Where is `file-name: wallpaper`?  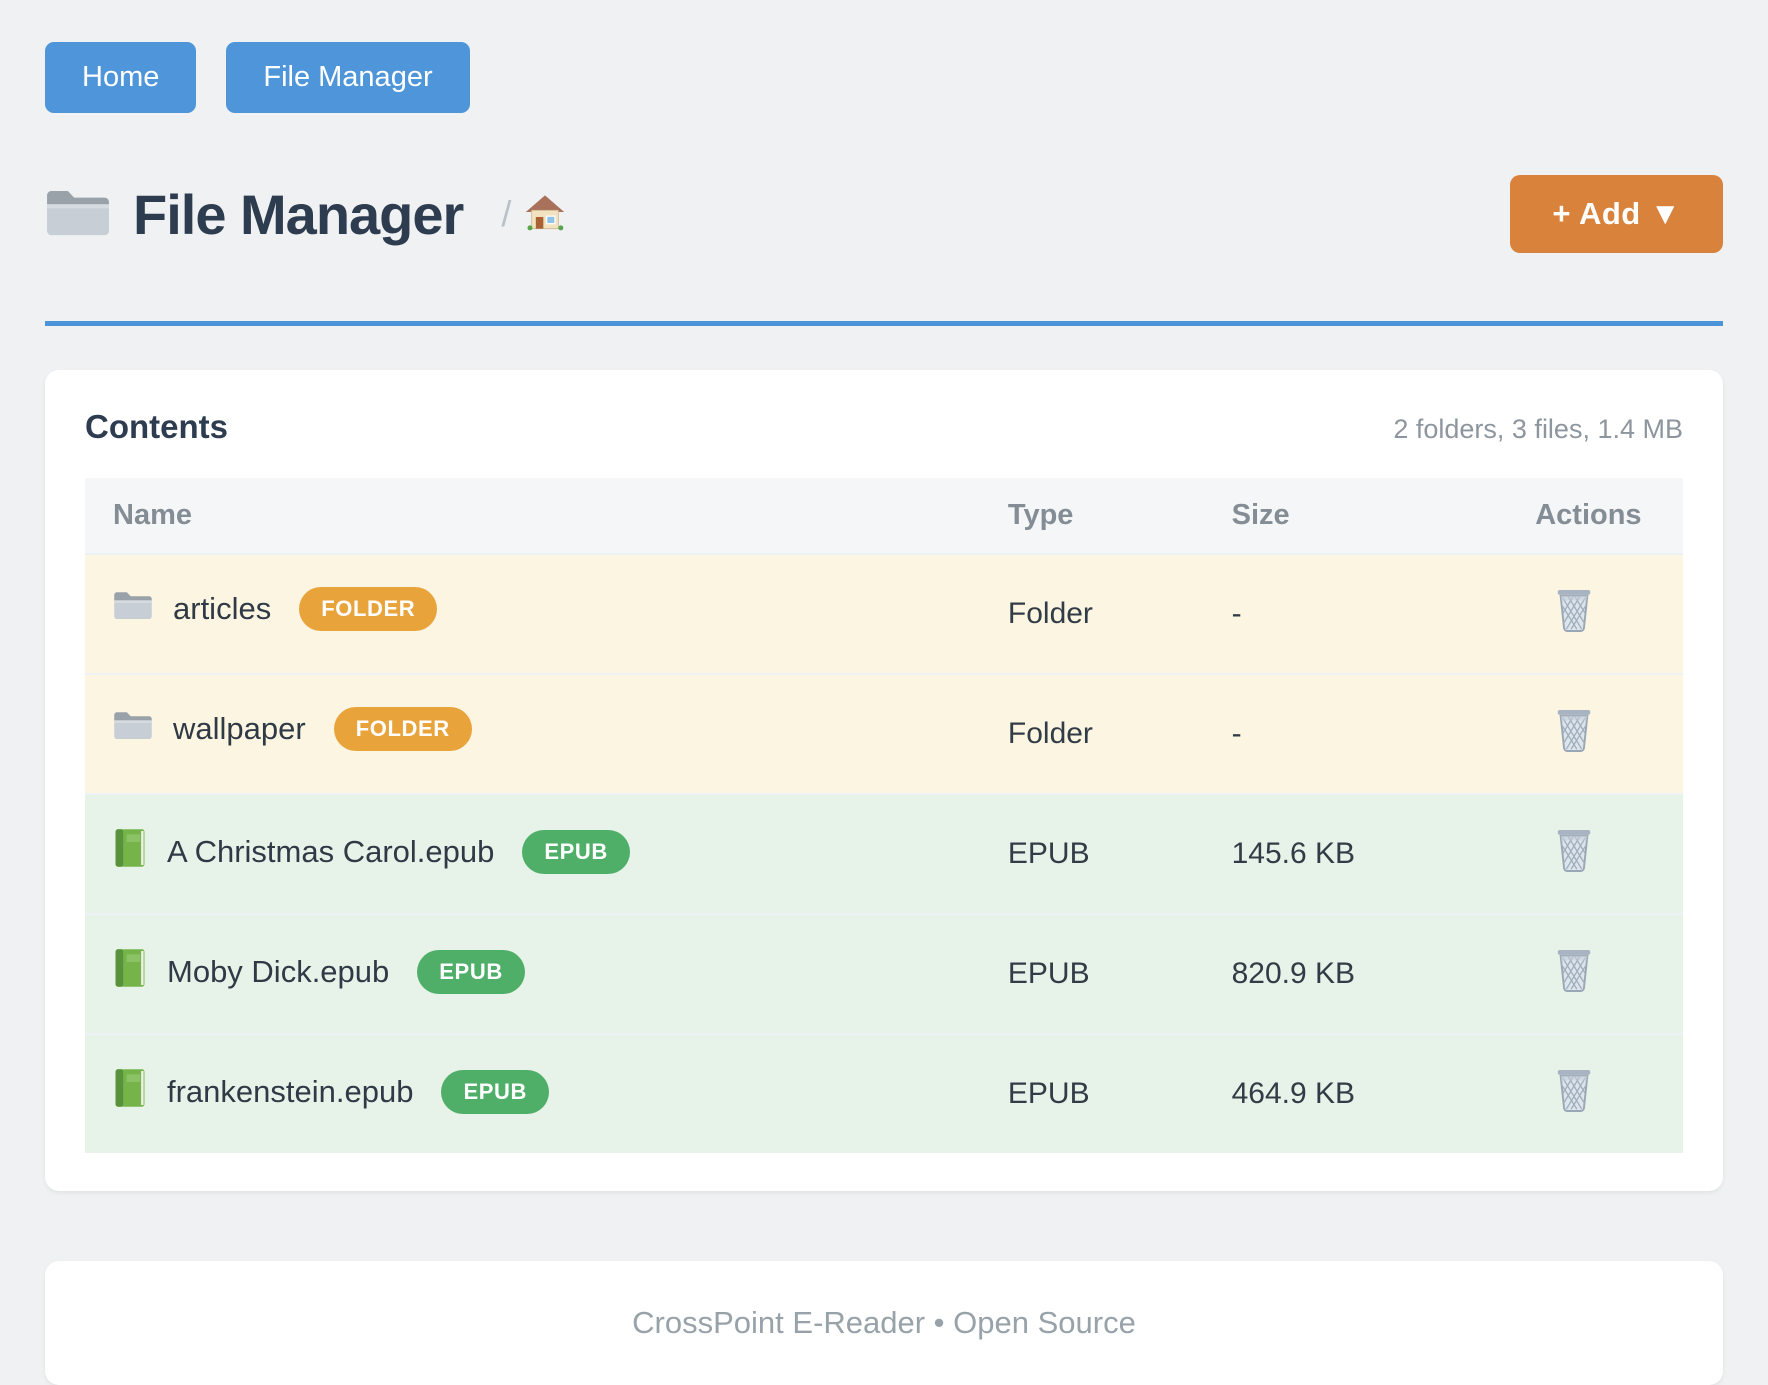 file-name: wallpaper is located at coordinates (239, 728).